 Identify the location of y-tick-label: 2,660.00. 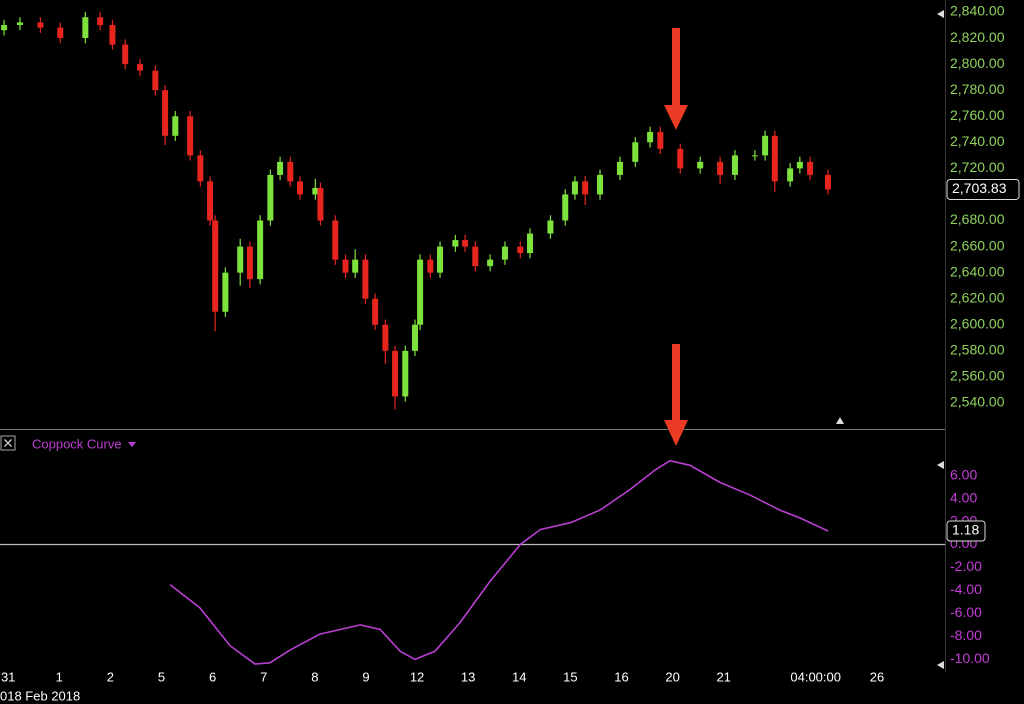
(977, 245).